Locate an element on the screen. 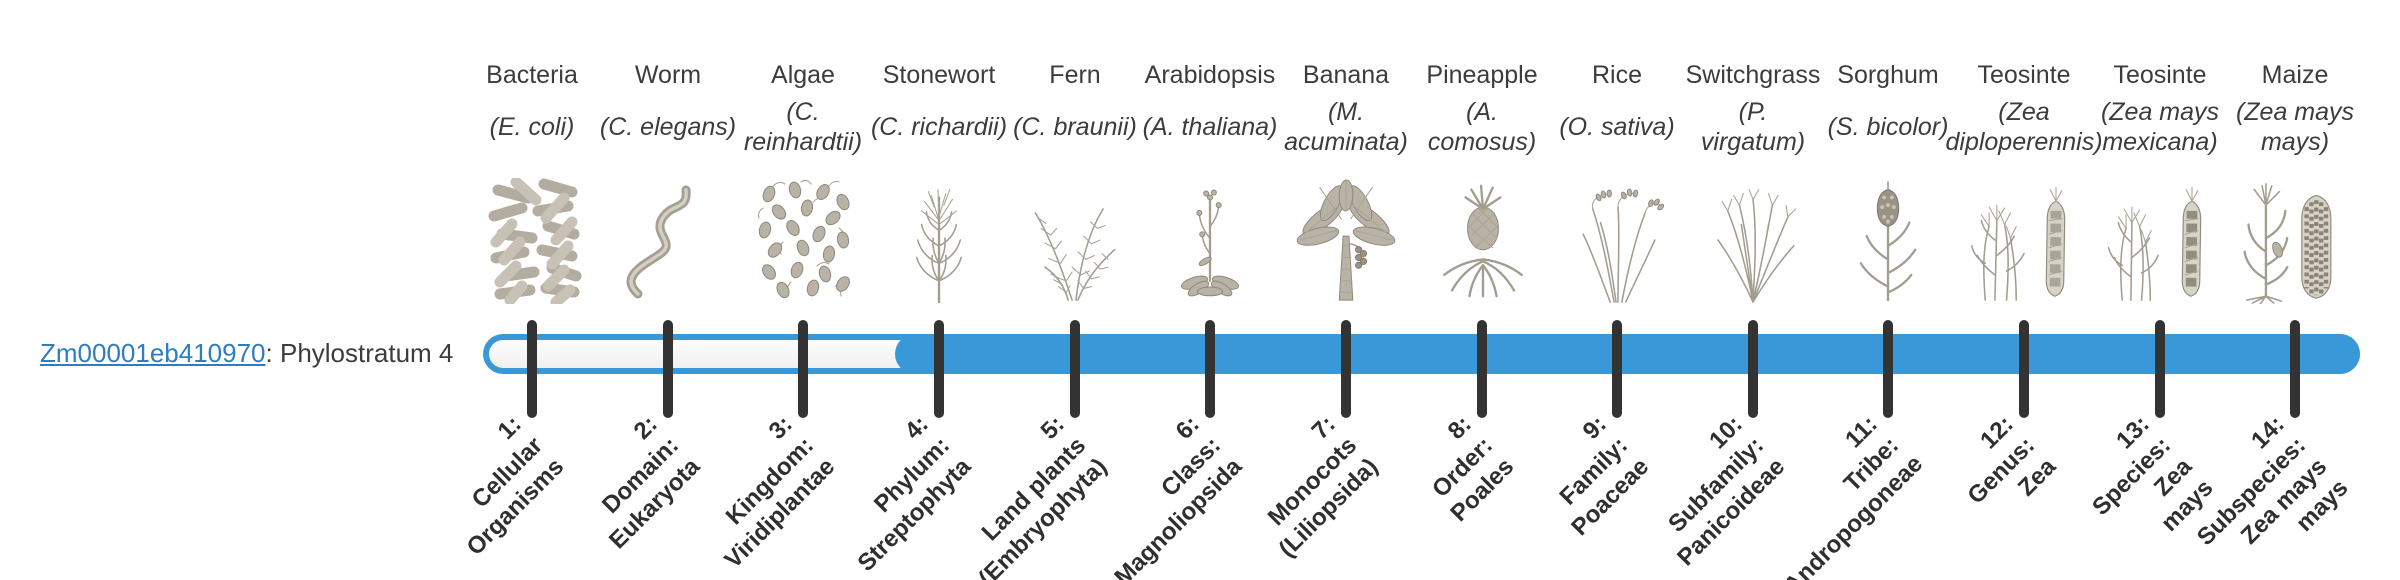 The width and height of the screenshot is (2400, 580). organism-name: Arabidopsis is located at coordinates (1210, 75).